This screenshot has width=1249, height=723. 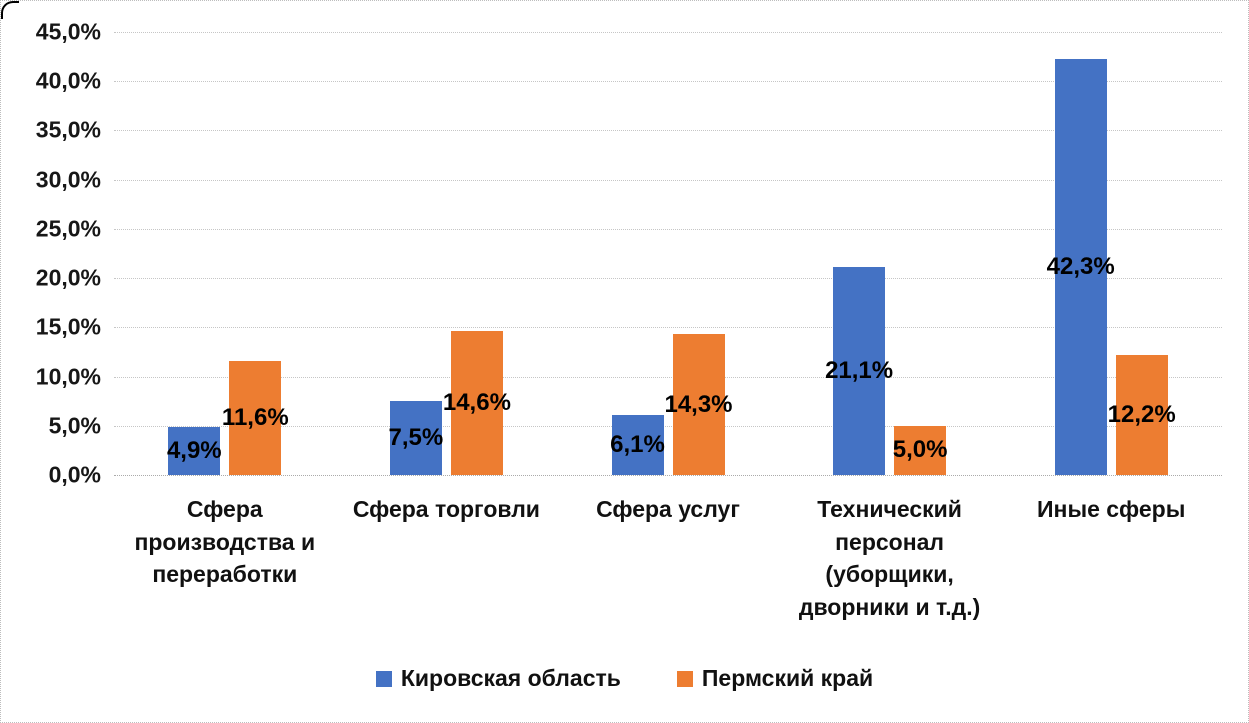 What do you see at coordinates (668, 475) in the screenshot?
I see `x-axis-line` at bounding box center [668, 475].